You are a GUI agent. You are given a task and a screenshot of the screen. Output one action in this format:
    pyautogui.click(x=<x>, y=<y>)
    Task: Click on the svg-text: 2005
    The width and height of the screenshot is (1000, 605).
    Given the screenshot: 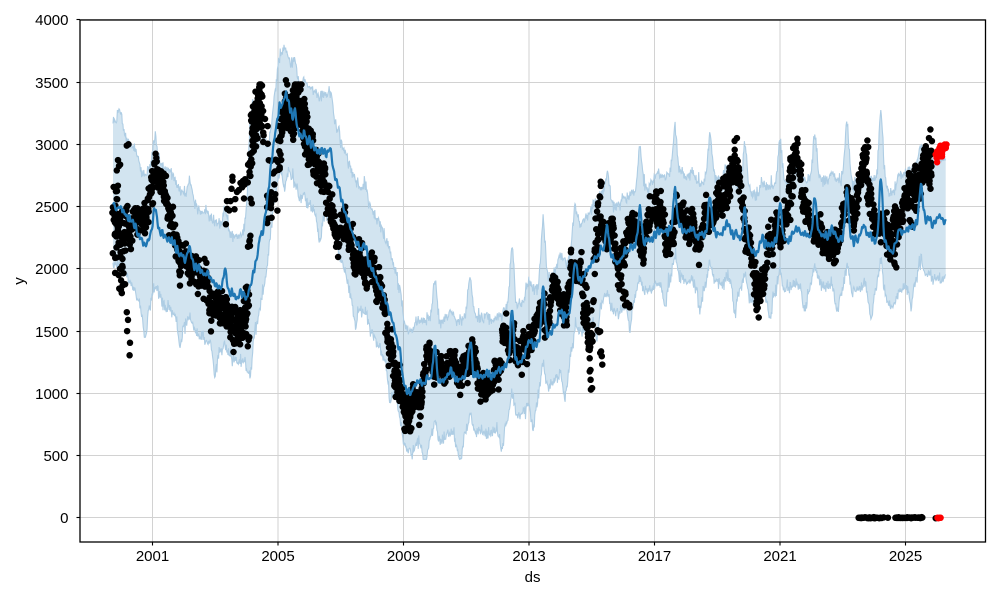 What is the action you would take?
    pyautogui.click(x=277, y=556)
    